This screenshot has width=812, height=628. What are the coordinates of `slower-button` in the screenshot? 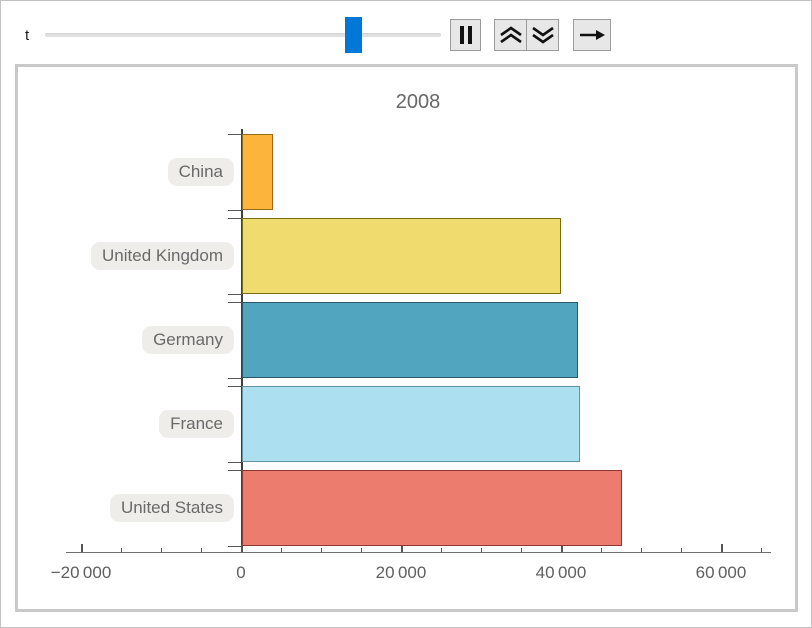 It's located at (542, 35).